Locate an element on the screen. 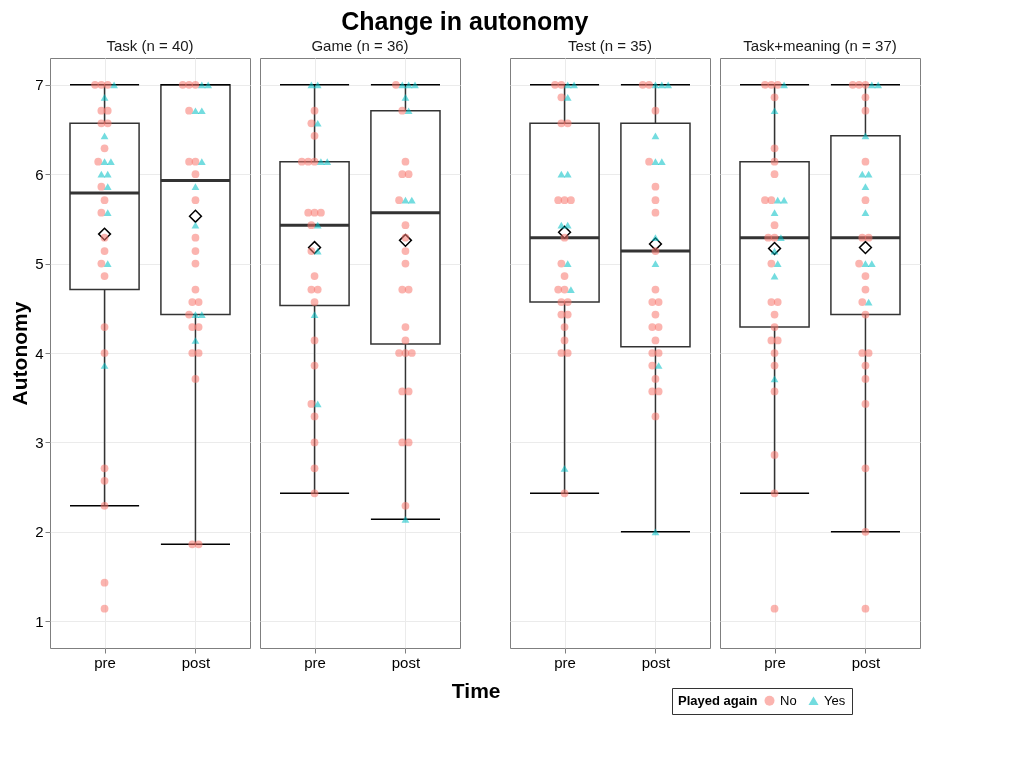 The image size is (1035, 774). y-tick-label: 4 is located at coordinates (39, 353).